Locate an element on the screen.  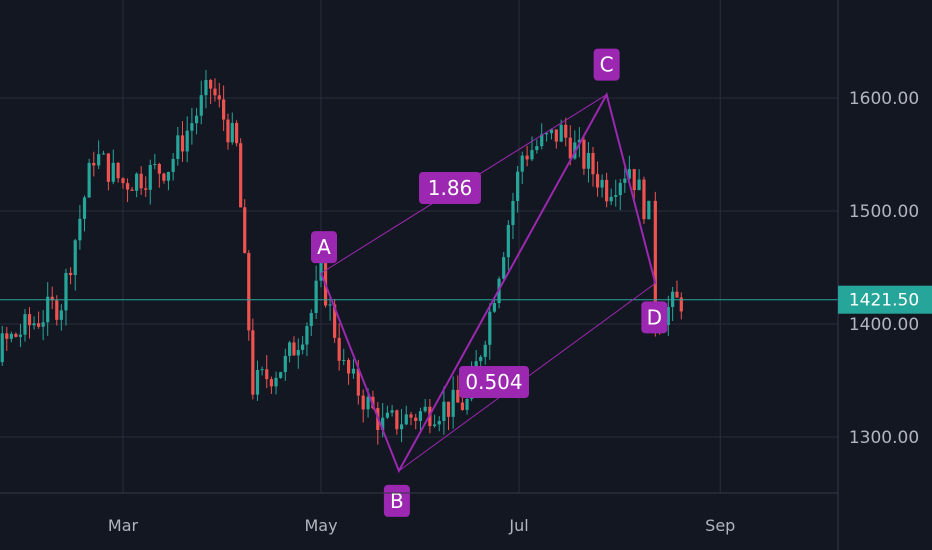
point-label-b-text: B is located at coordinates (397, 501).